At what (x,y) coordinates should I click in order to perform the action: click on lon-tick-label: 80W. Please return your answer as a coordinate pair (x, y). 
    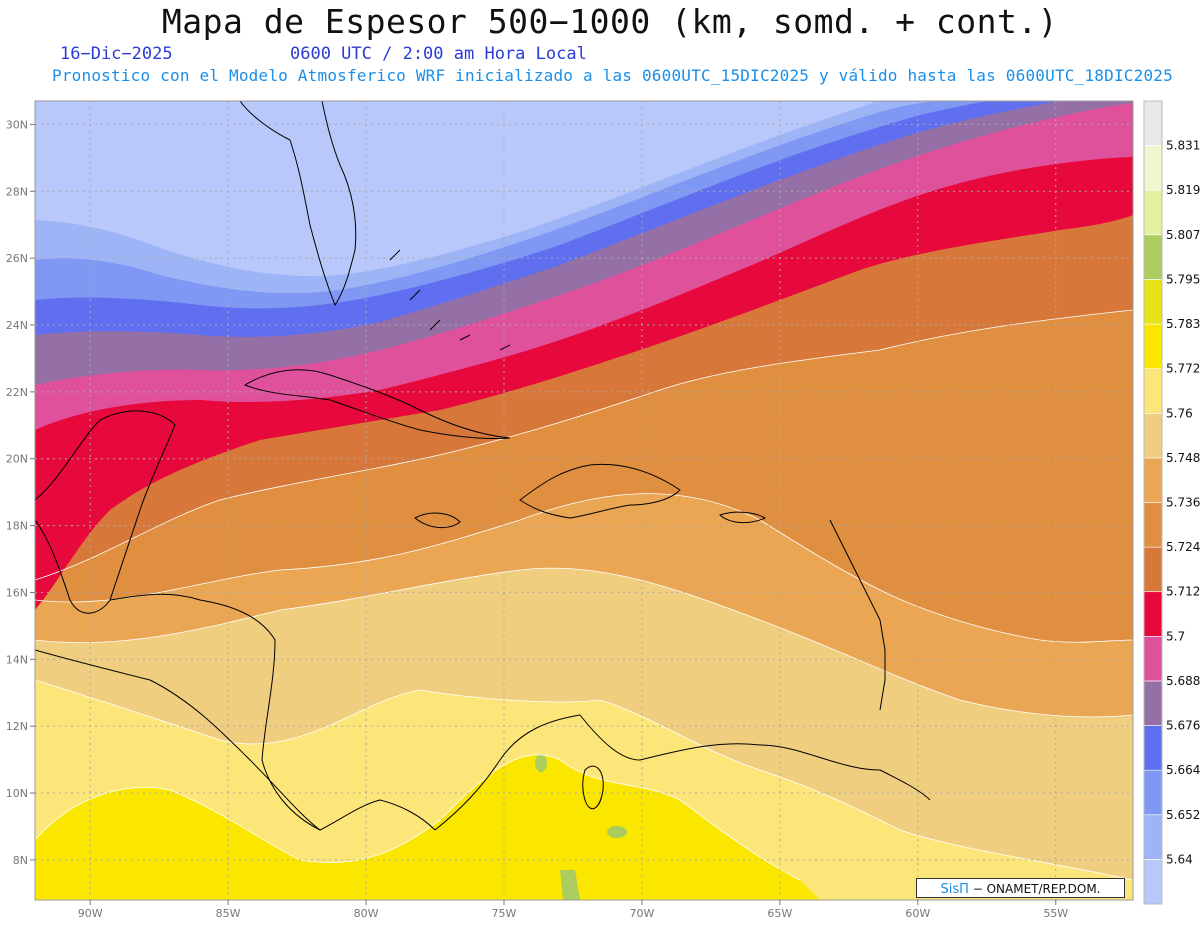
    Looking at the image, I should click on (366, 913).